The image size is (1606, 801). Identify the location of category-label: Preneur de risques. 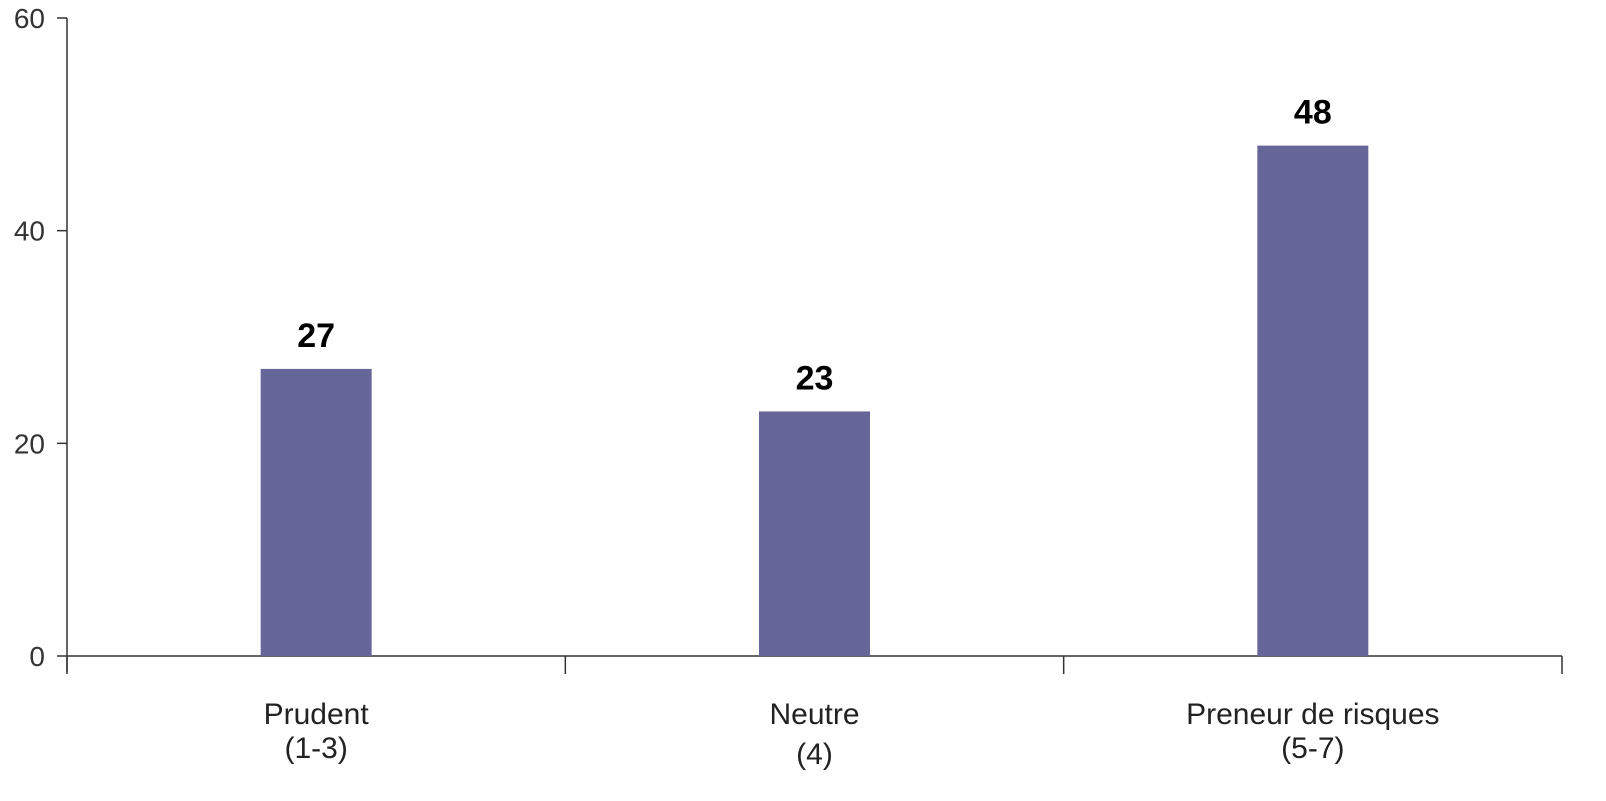
(1312, 714).